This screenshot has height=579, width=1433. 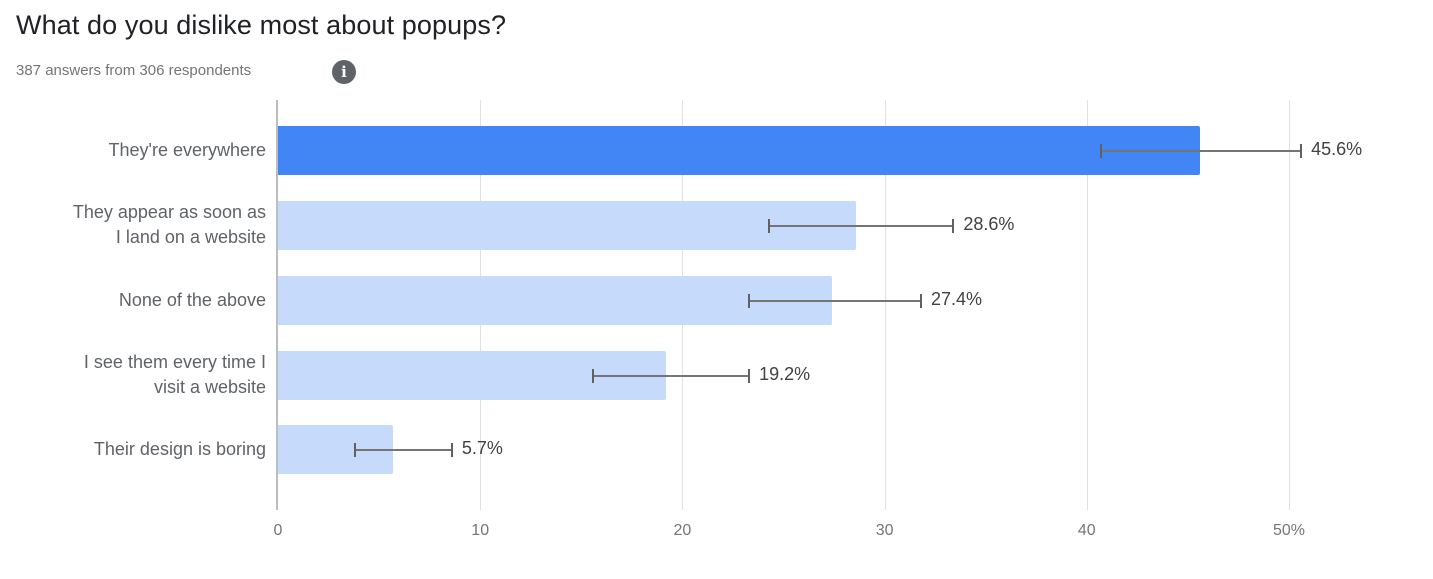 I want to click on chart-subtitle: 387 answers from 306 respondents, so click(x=134, y=70).